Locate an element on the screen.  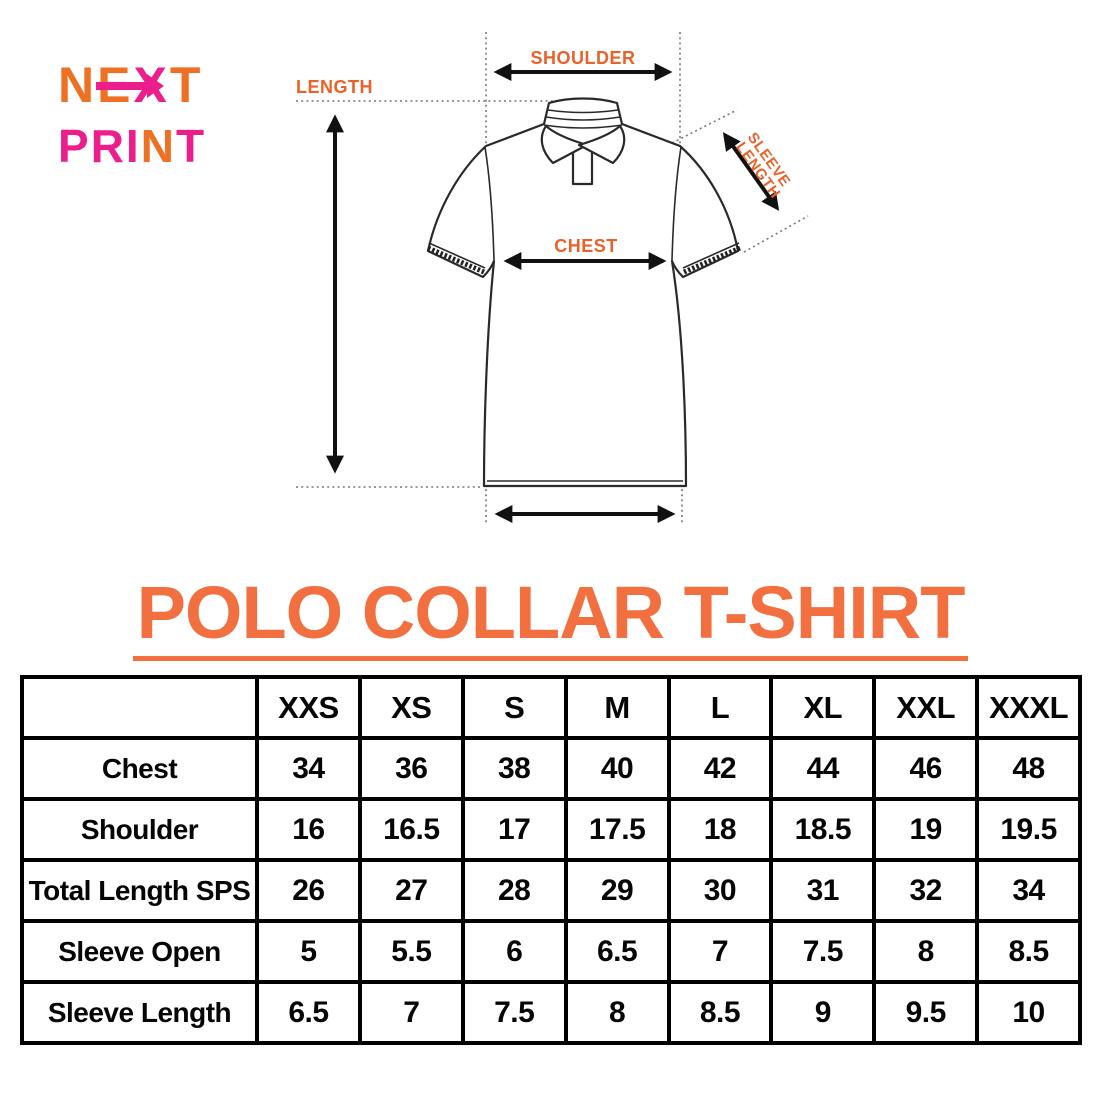
title-row: POLO COLLAR T-SHIRT is located at coordinates (550, 618).